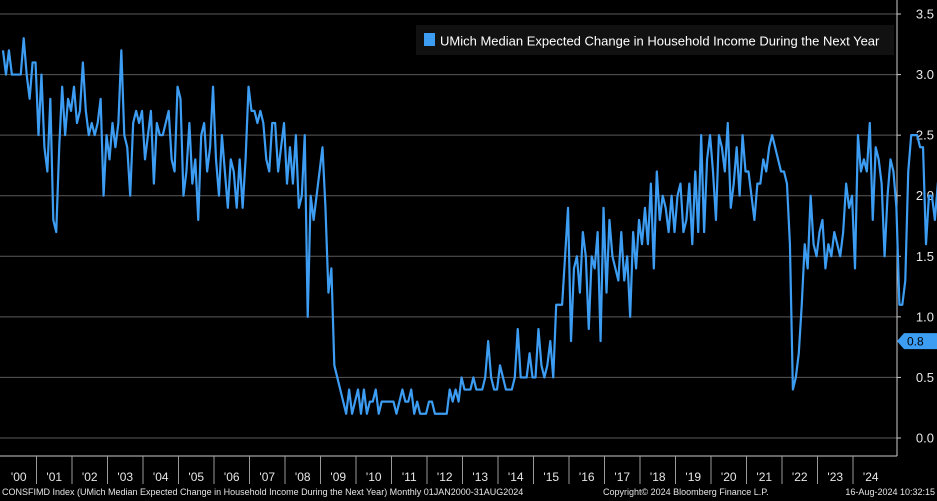  What do you see at coordinates (835, 477) in the screenshot?
I see `x-tick-label: '23` at bounding box center [835, 477].